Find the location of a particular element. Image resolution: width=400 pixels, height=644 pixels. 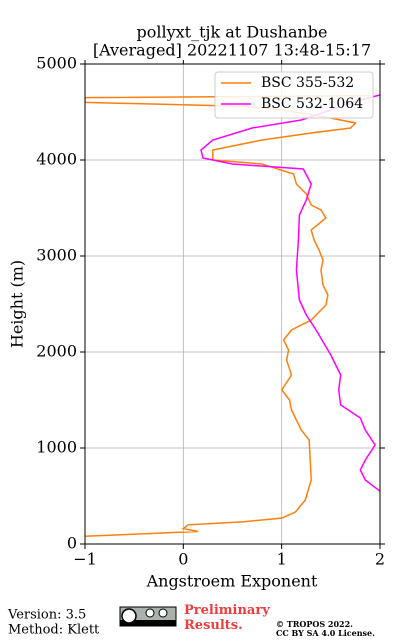

method: Method: Klett is located at coordinates (54, 630).